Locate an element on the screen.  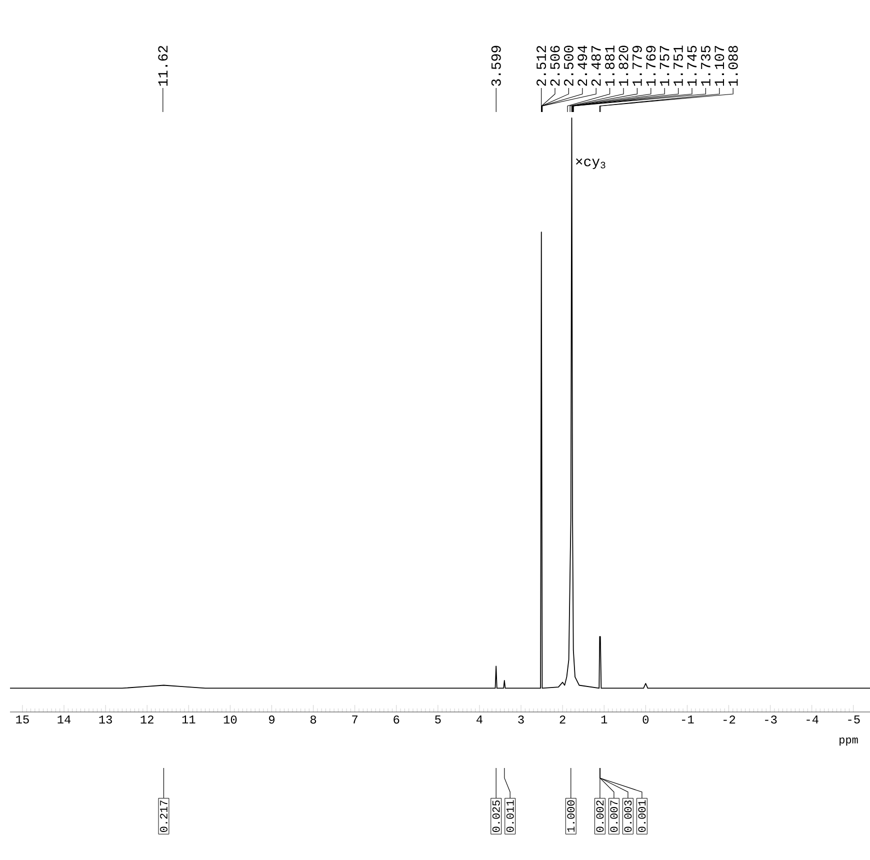
annotation: 2.506 is located at coordinates (555, 66).